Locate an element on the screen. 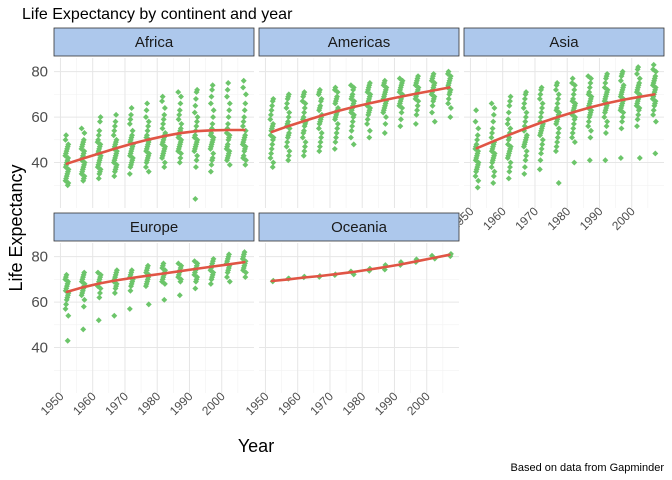  x-tick-label: 1960 is located at coordinates (494, 218).